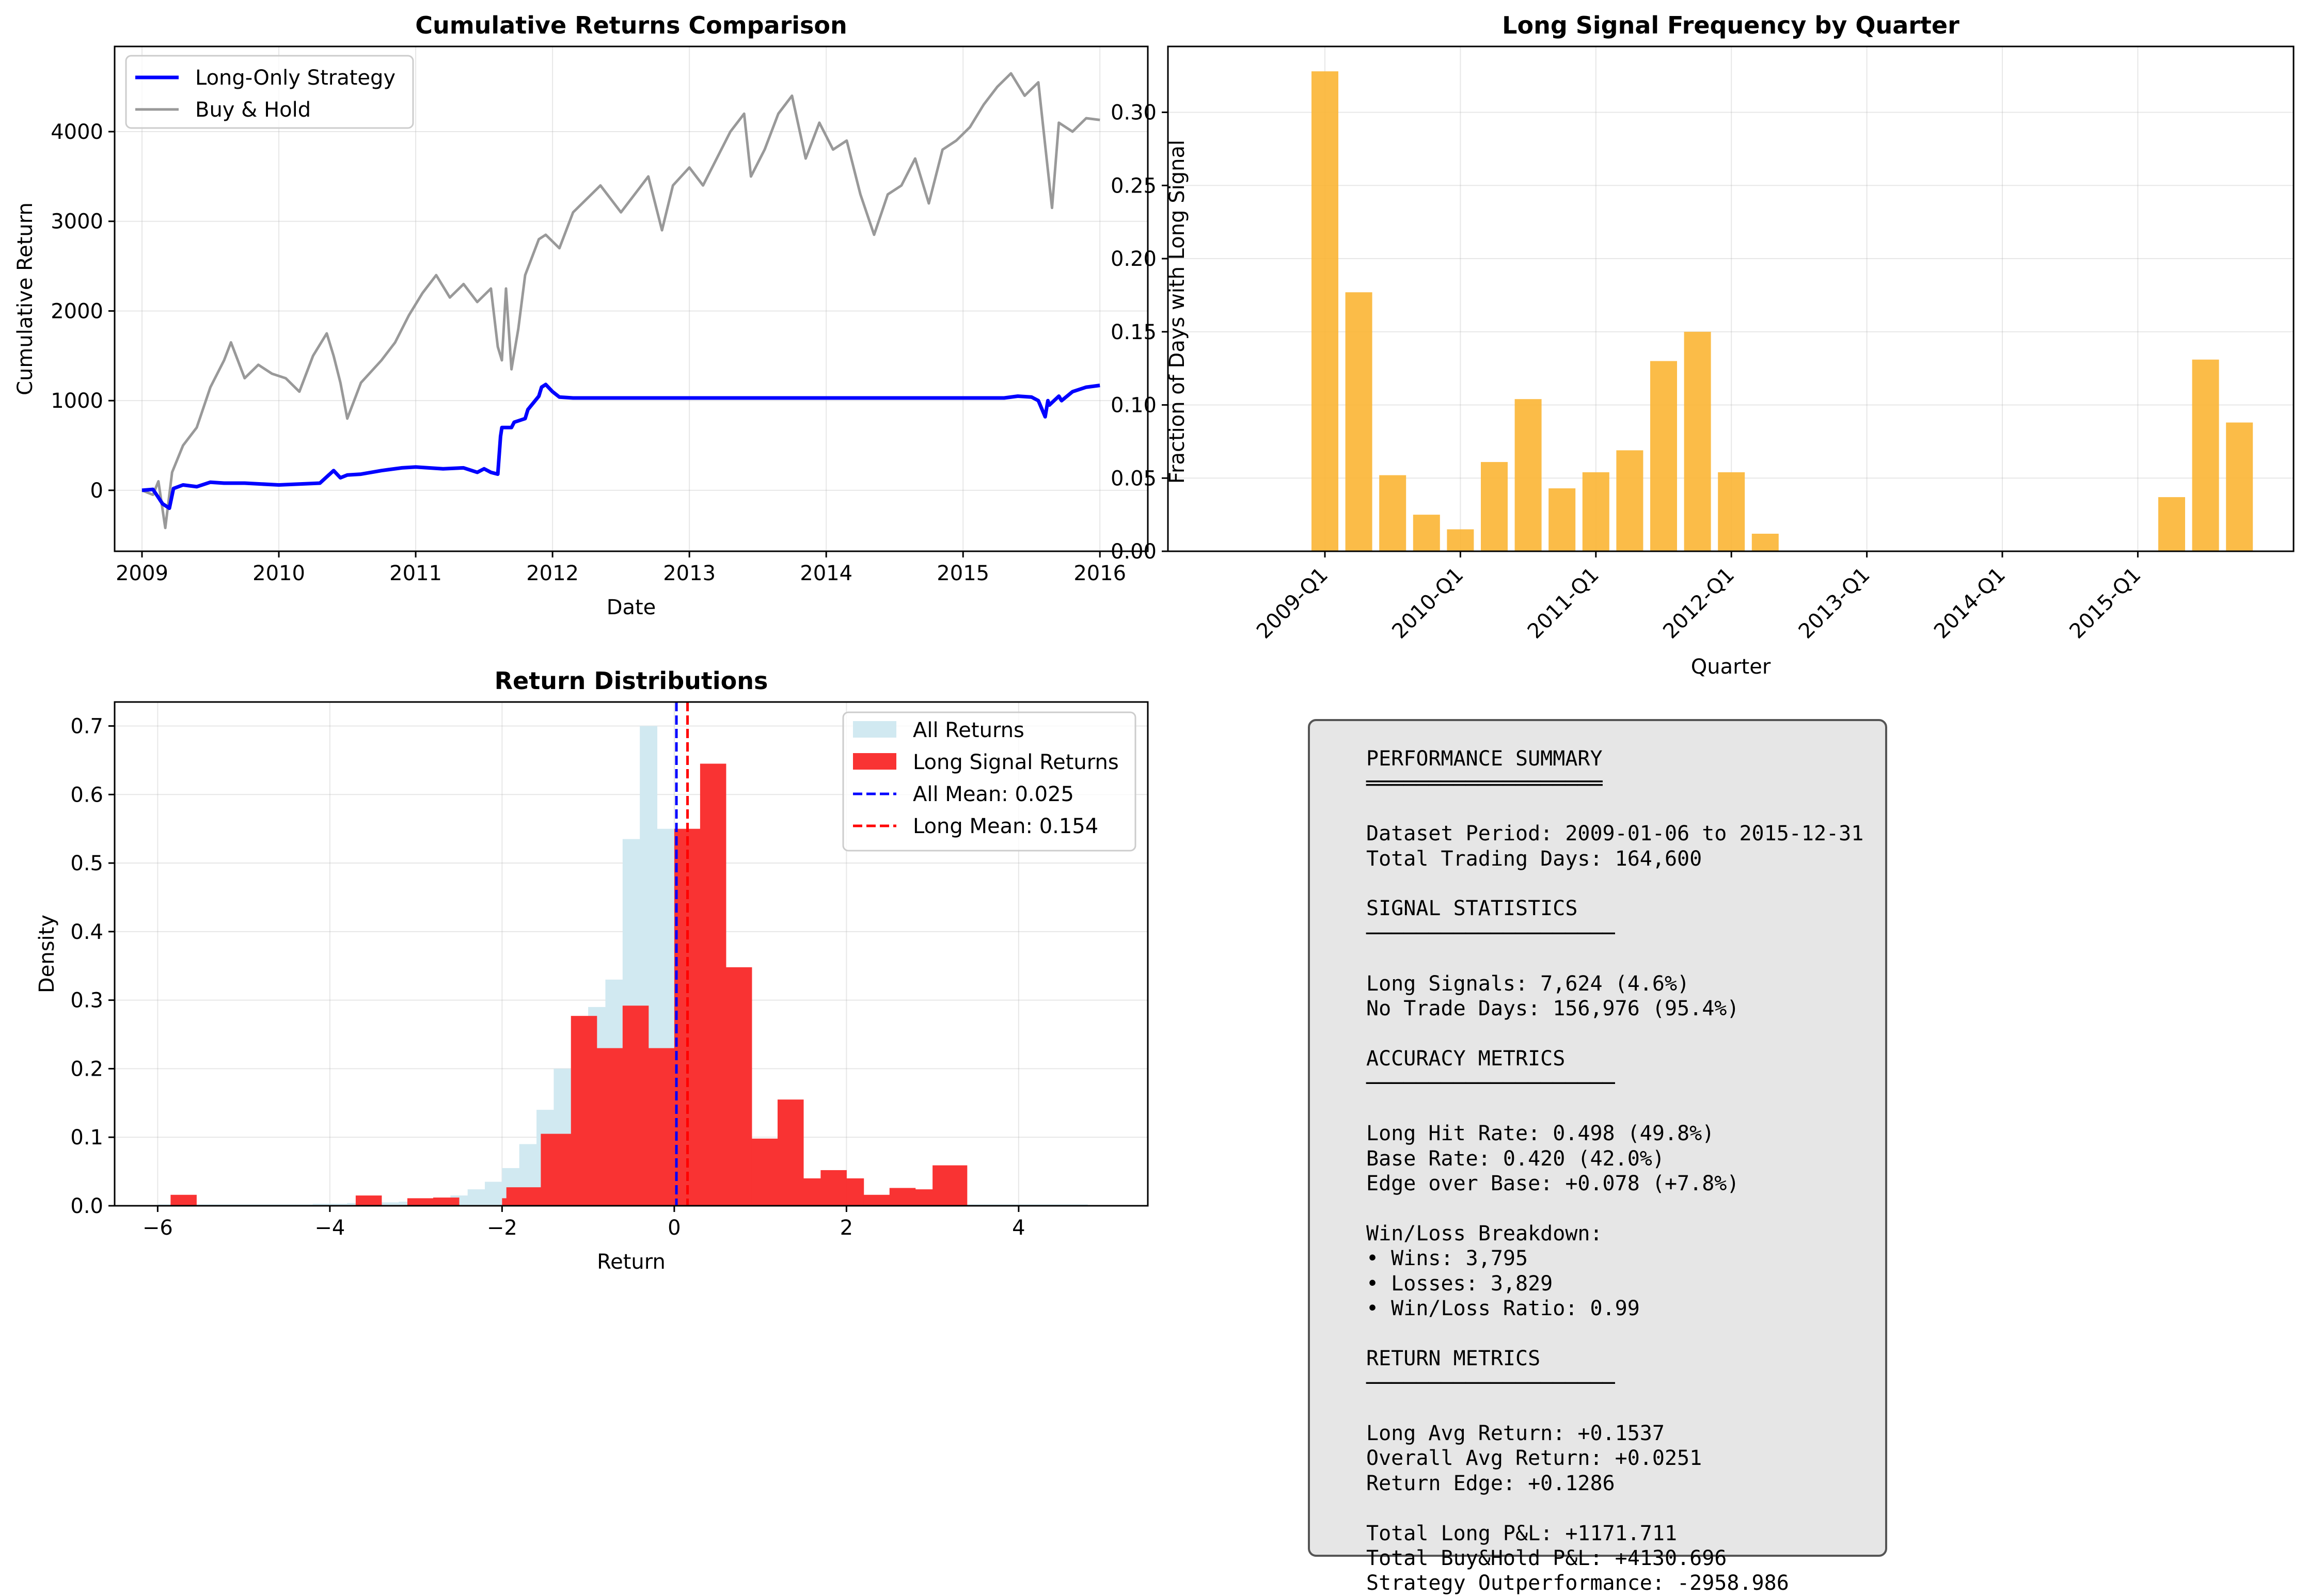 The image size is (2308, 1596). I want to click on long-only-strategy-line, so click(620, 446).